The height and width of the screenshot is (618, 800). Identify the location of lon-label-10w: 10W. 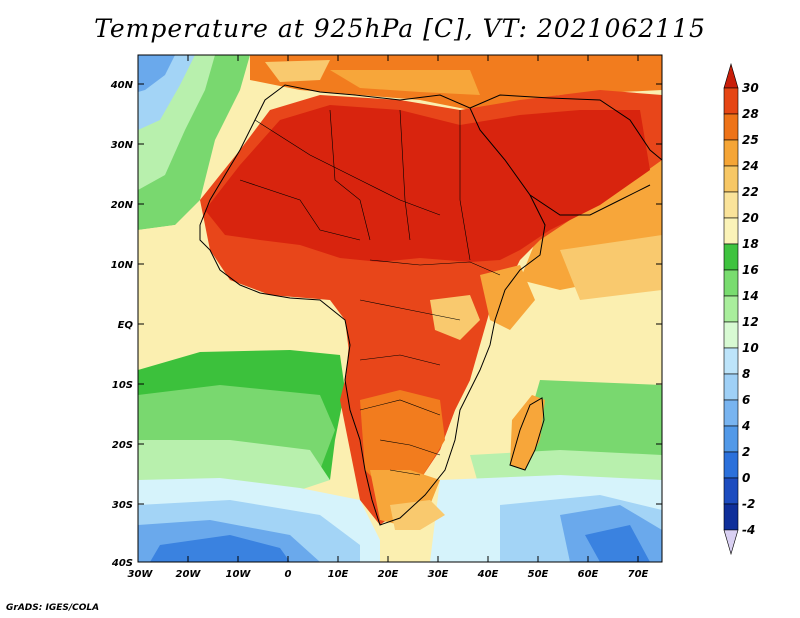
(239, 574).